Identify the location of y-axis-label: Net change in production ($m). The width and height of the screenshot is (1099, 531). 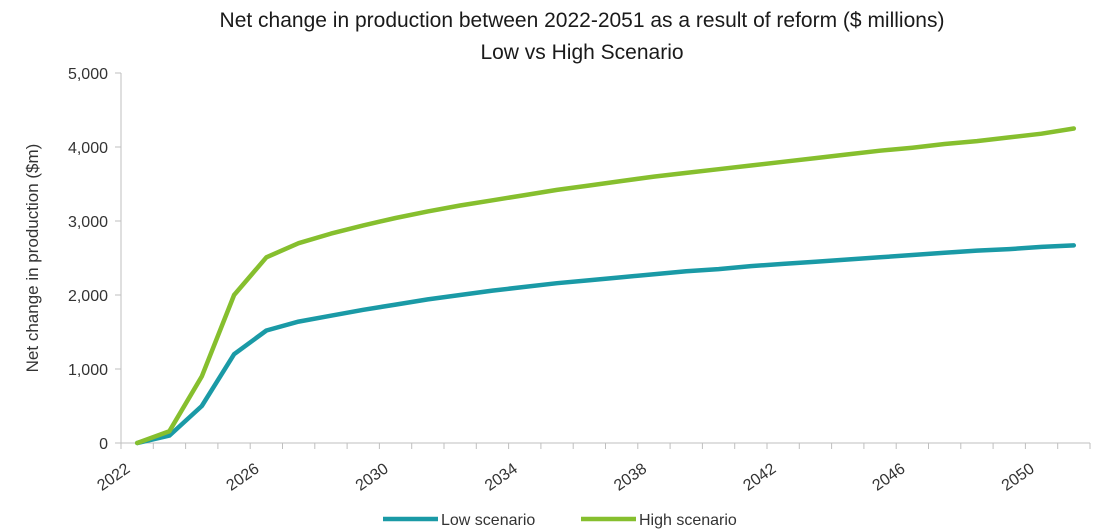
(32, 258).